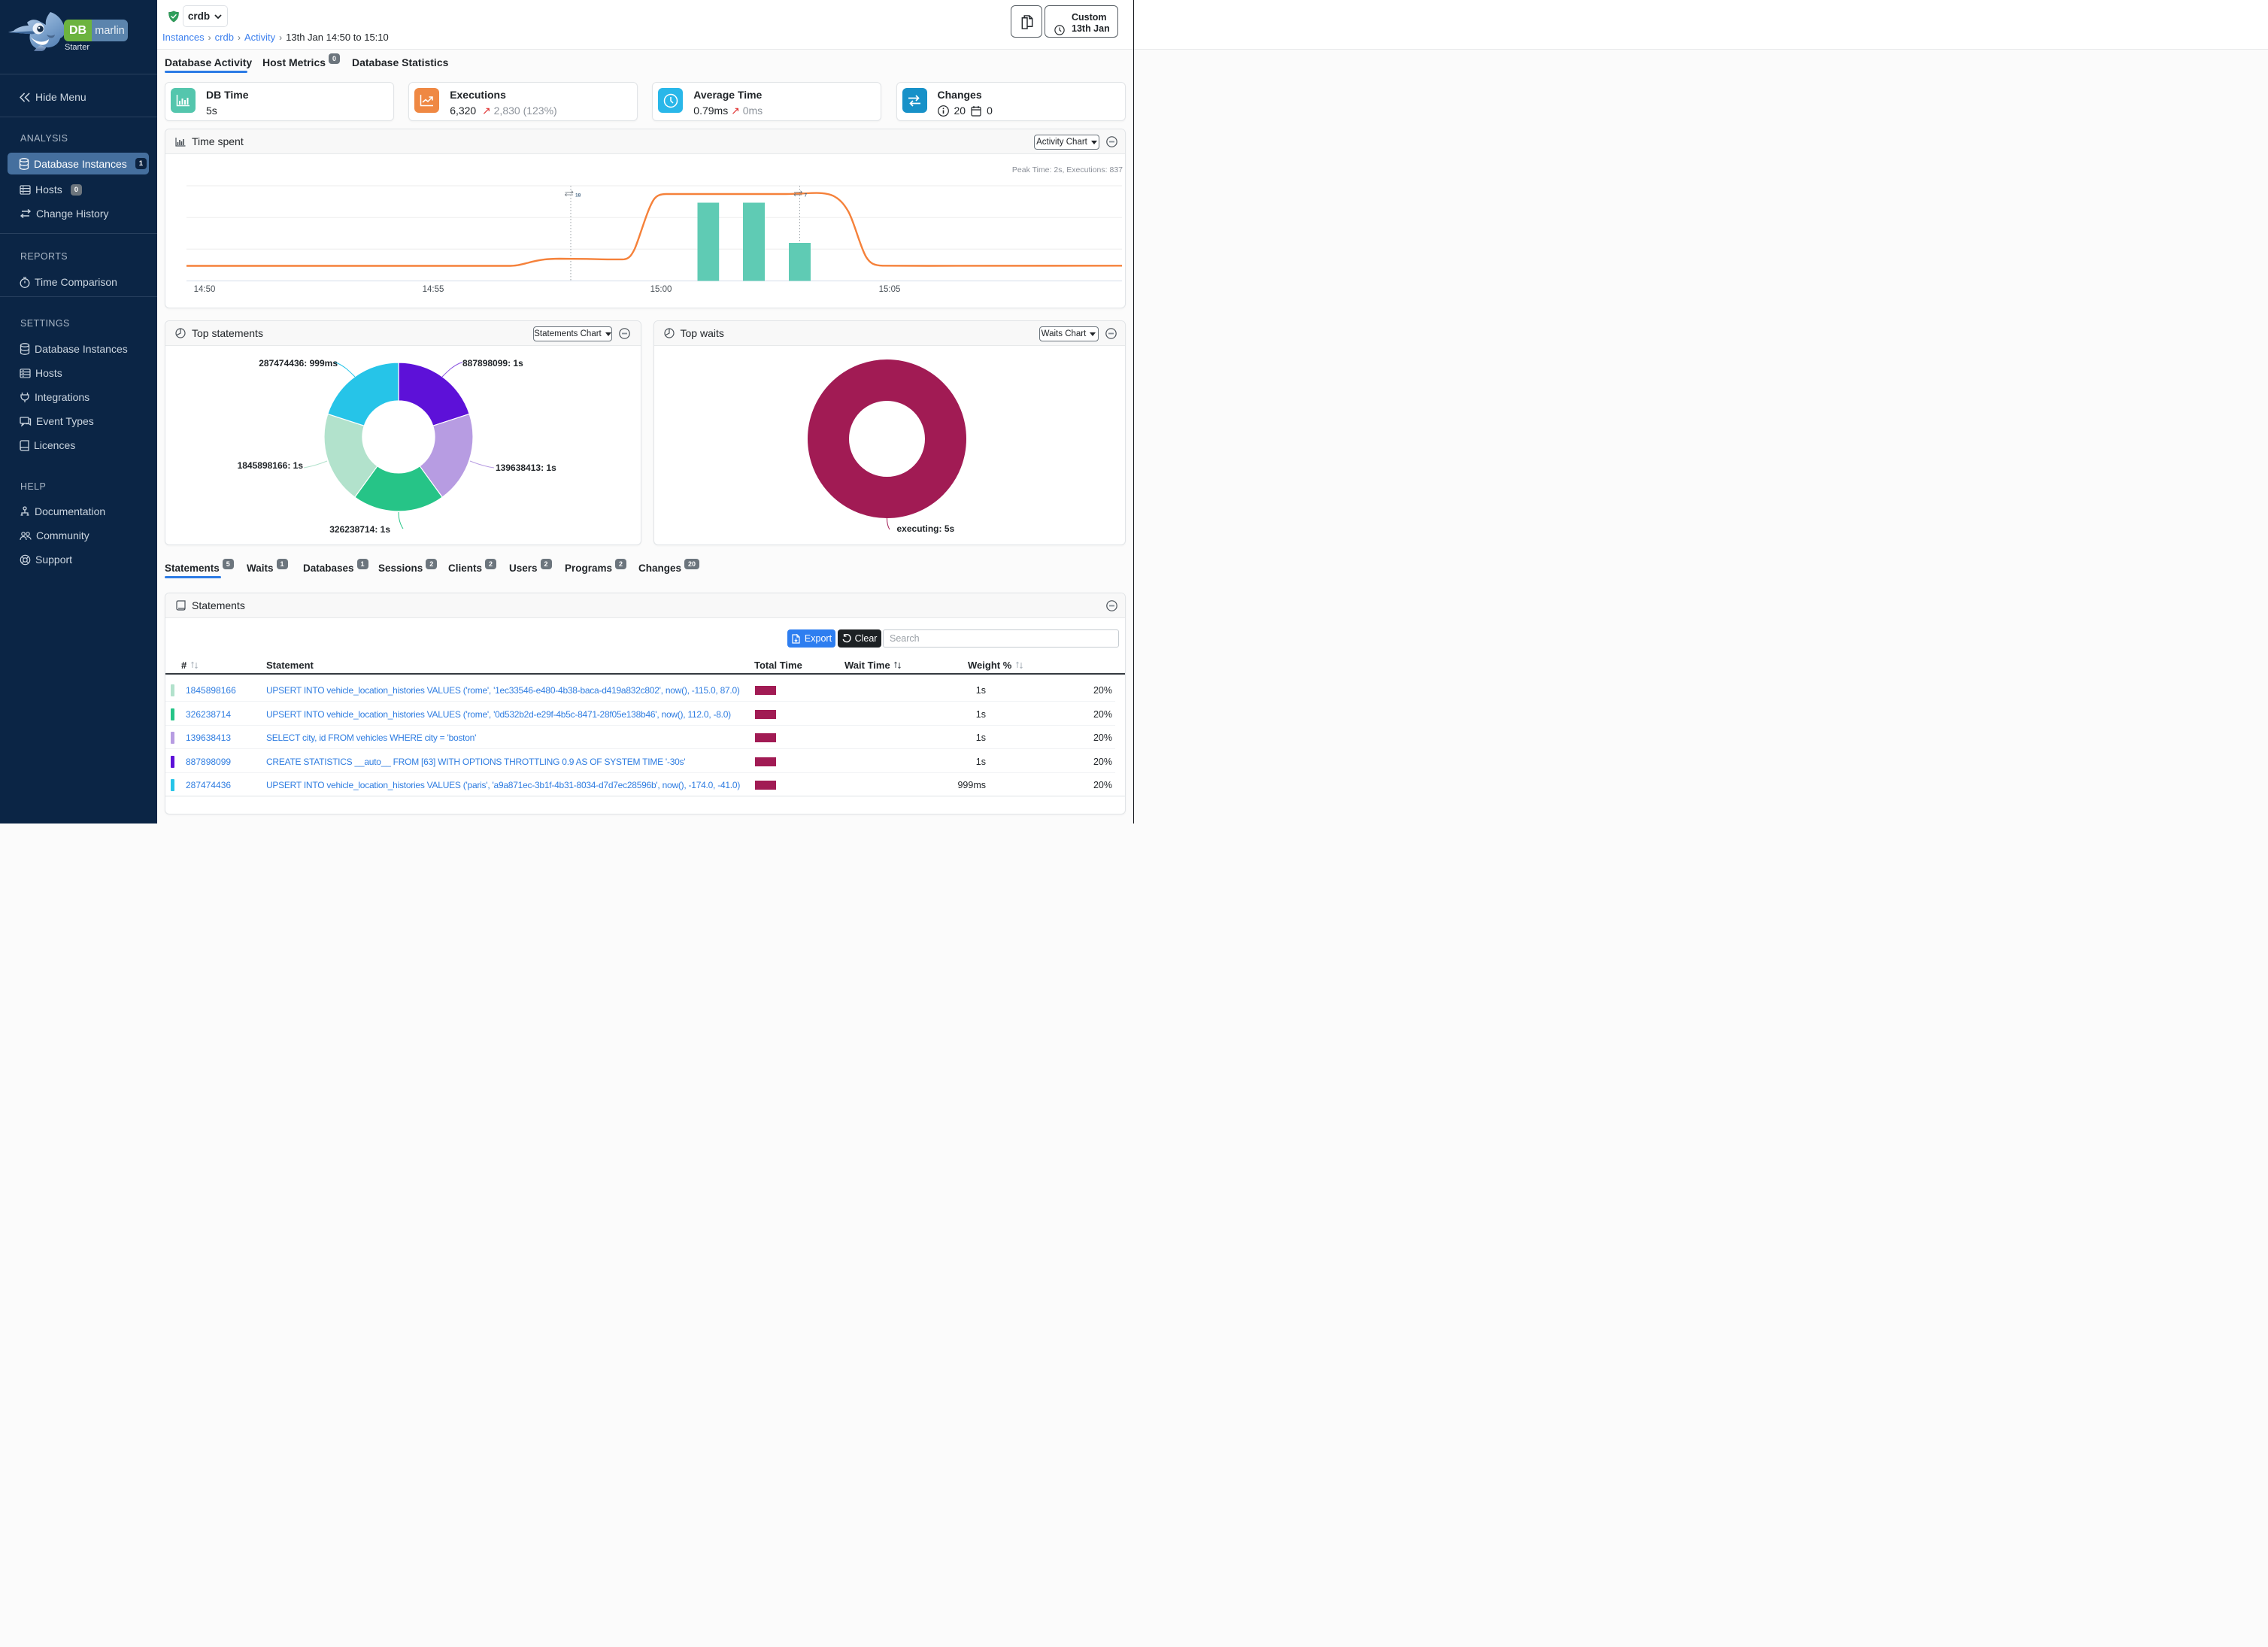  What do you see at coordinates (890, 289) in the screenshot?
I see `svg-text: 15:05` at bounding box center [890, 289].